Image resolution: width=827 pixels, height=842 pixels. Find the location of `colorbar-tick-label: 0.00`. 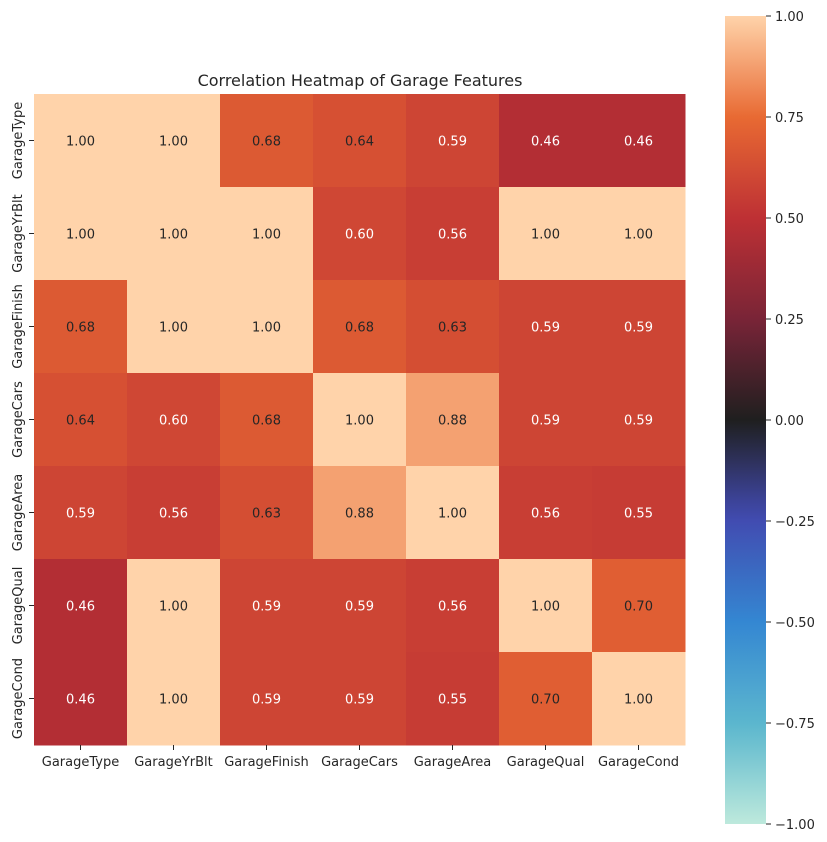

colorbar-tick-label: 0.00 is located at coordinates (789, 421).